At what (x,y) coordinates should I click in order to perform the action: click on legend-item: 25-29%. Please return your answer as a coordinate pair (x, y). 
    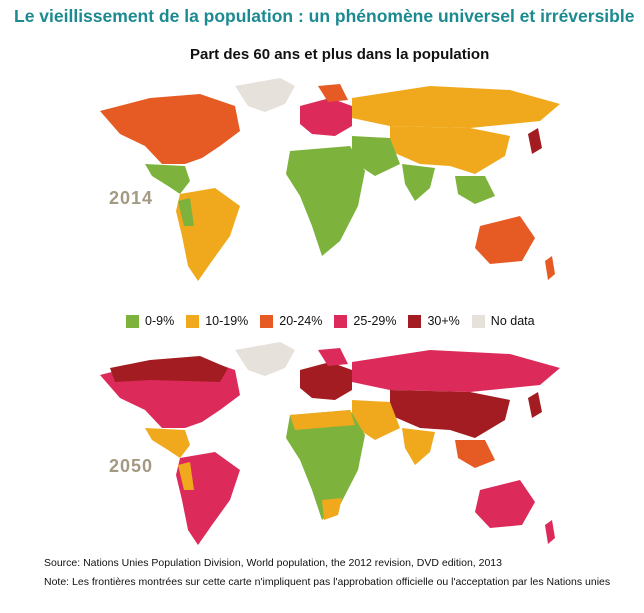
    Looking at the image, I should click on (365, 321).